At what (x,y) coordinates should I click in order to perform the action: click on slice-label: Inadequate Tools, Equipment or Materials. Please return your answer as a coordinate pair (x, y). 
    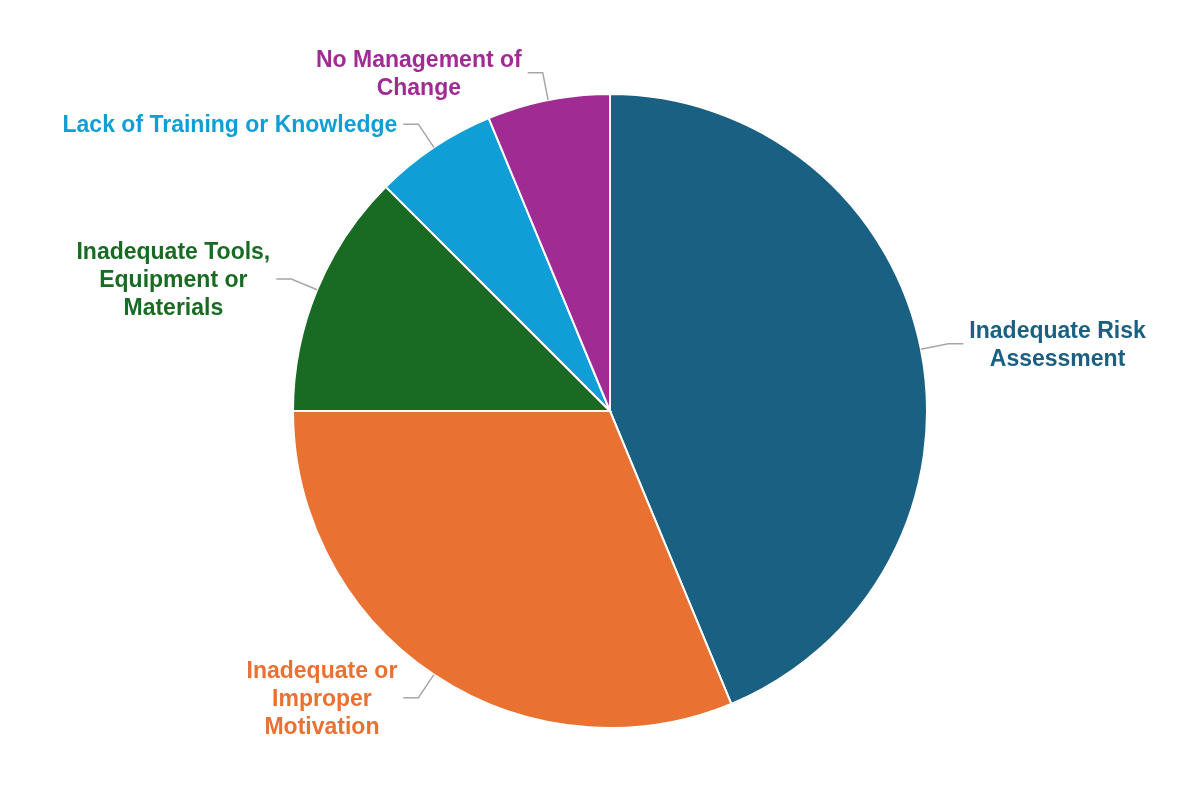
    Looking at the image, I should click on (173, 278).